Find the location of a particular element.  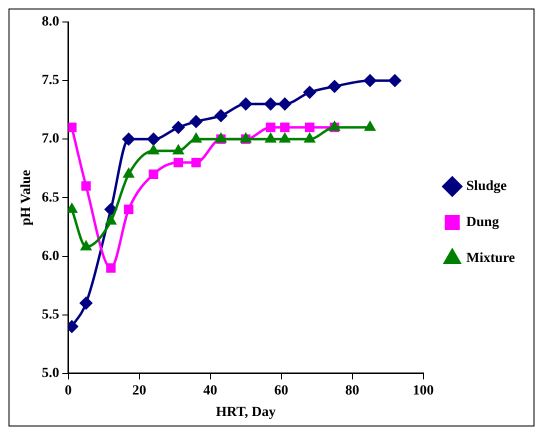

x-tick-label: 40 is located at coordinates (210, 390).